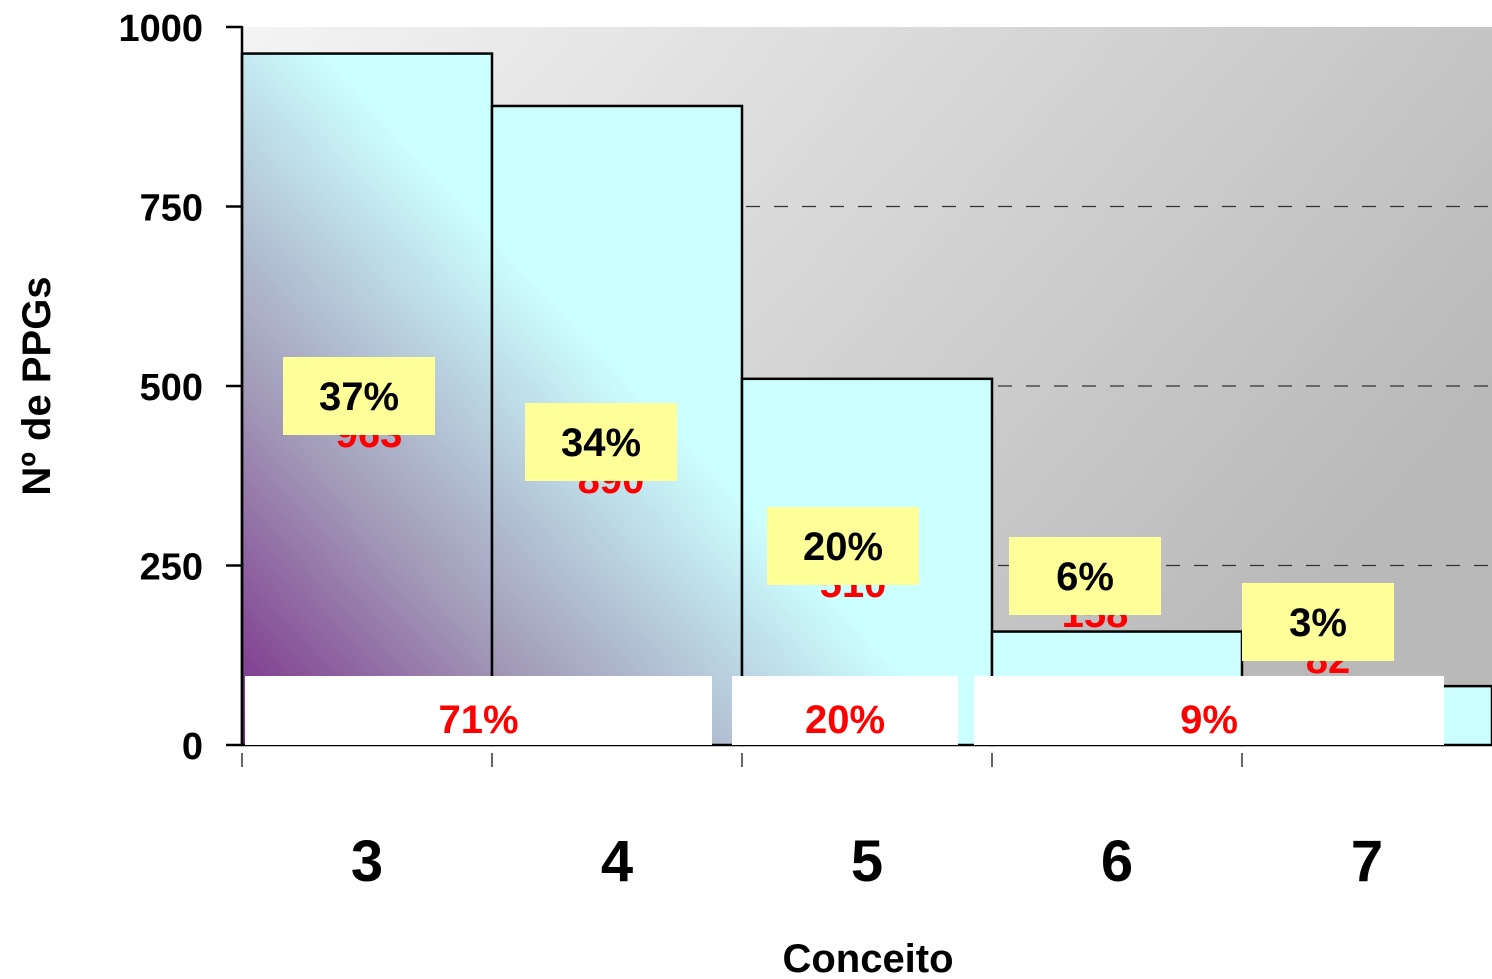 This screenshot has width=1492, height=979. Describe the element at coordinates (367, 861) in the screenshot. I see `x-category-label-3: 3` at that location.